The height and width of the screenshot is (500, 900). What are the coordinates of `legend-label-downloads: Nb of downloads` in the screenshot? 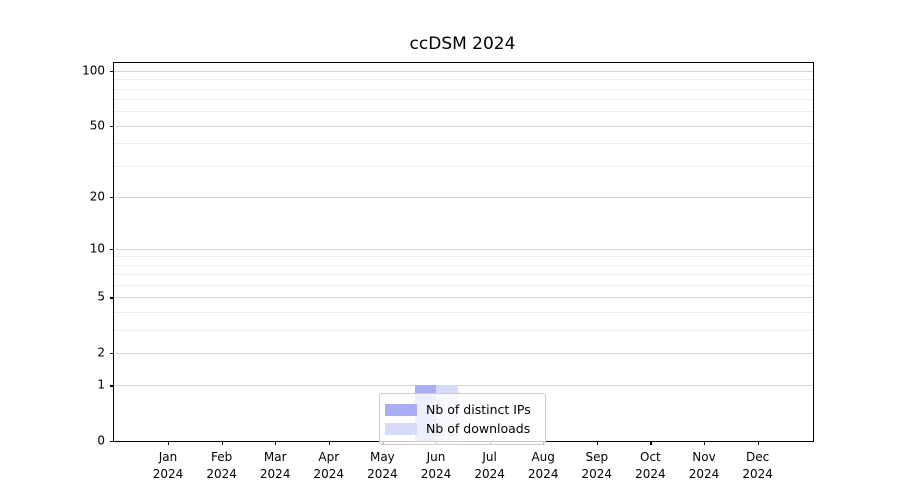 It's located at (478, 428).